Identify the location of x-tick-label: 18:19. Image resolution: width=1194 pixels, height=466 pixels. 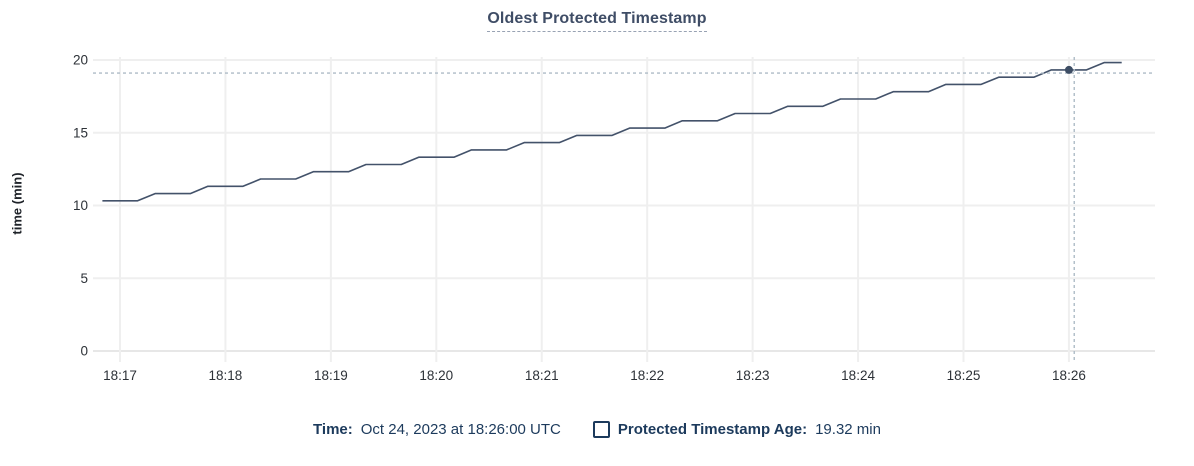
(331, 375).